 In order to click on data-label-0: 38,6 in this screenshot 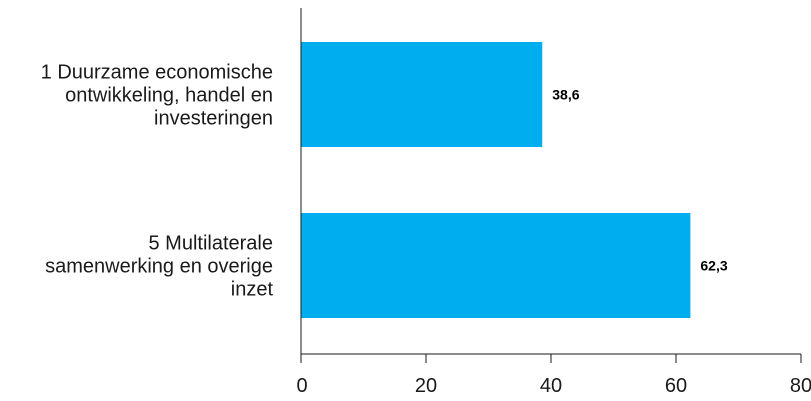, I will do `click(565, 95)`.